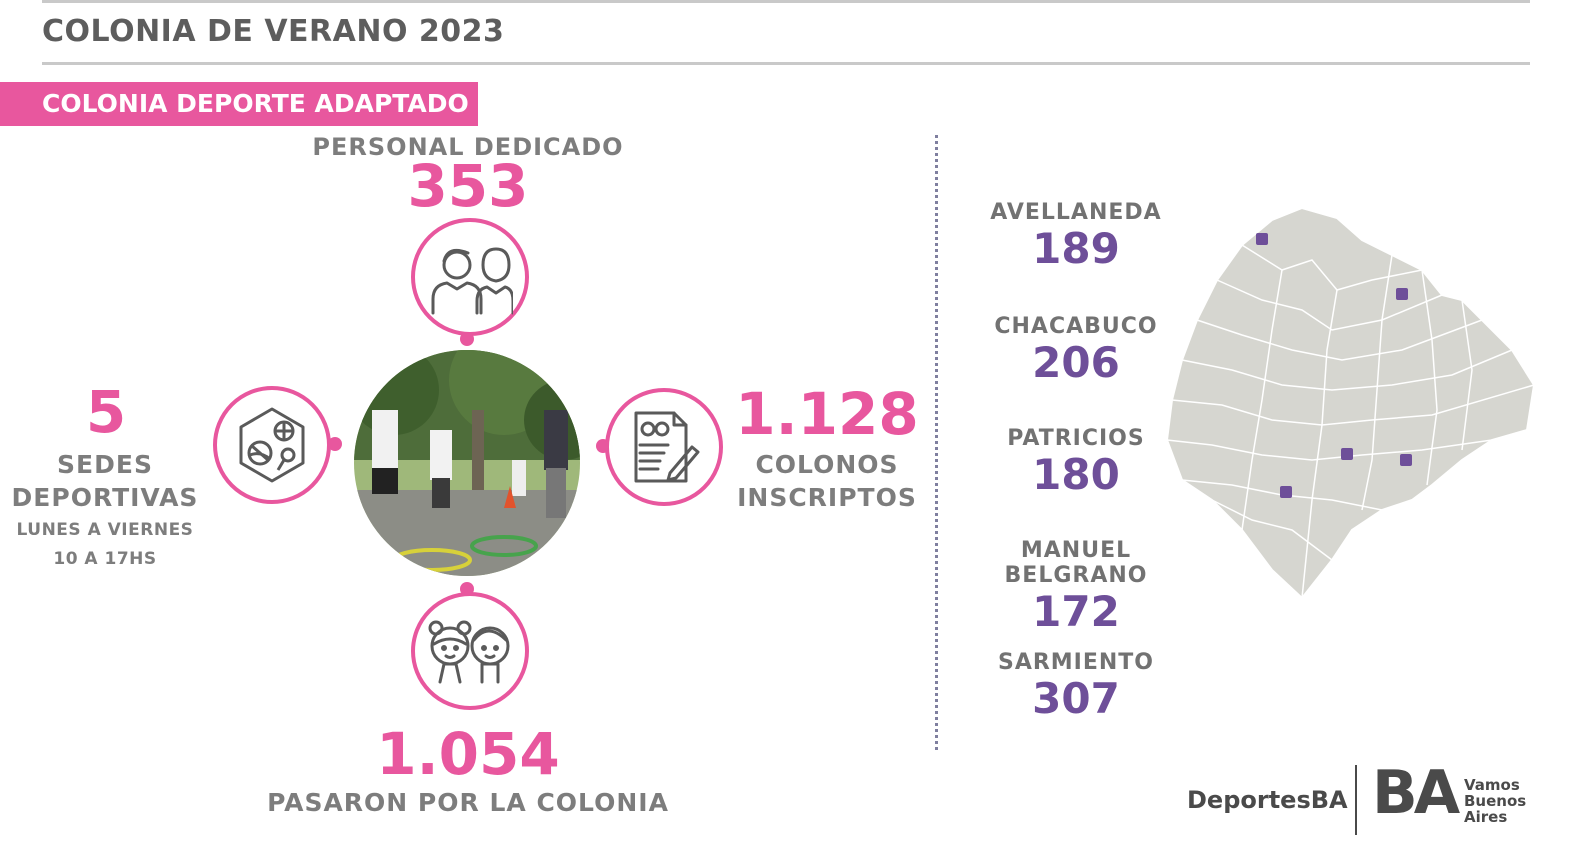 This screenshot has width=1582, height=856. I want to click on section-band: COLONIA DEPORTE ADAPTADO, so click(239, 104).